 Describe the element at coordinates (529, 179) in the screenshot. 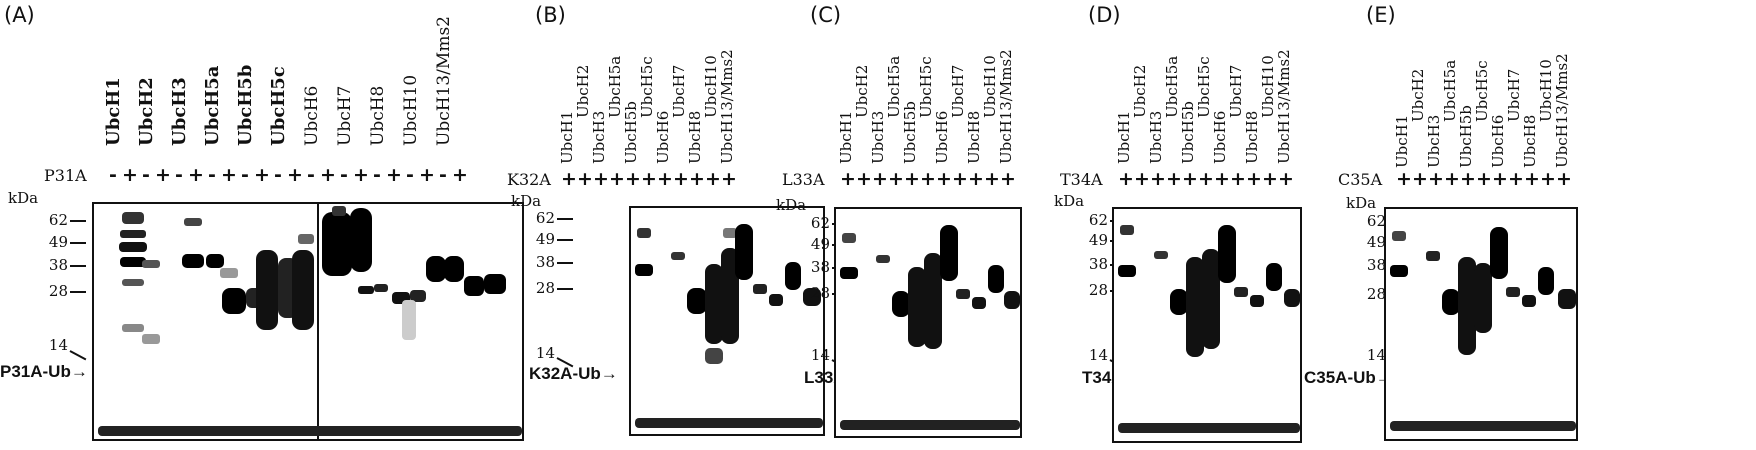

I see `mutant-label: K32A` at that location.